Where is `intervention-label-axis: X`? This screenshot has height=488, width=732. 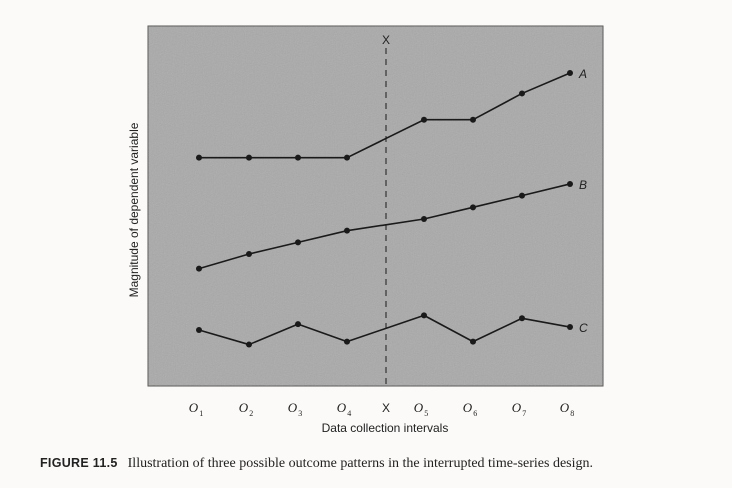 intervention-label-axis: X is located at coordinates (386, 408).